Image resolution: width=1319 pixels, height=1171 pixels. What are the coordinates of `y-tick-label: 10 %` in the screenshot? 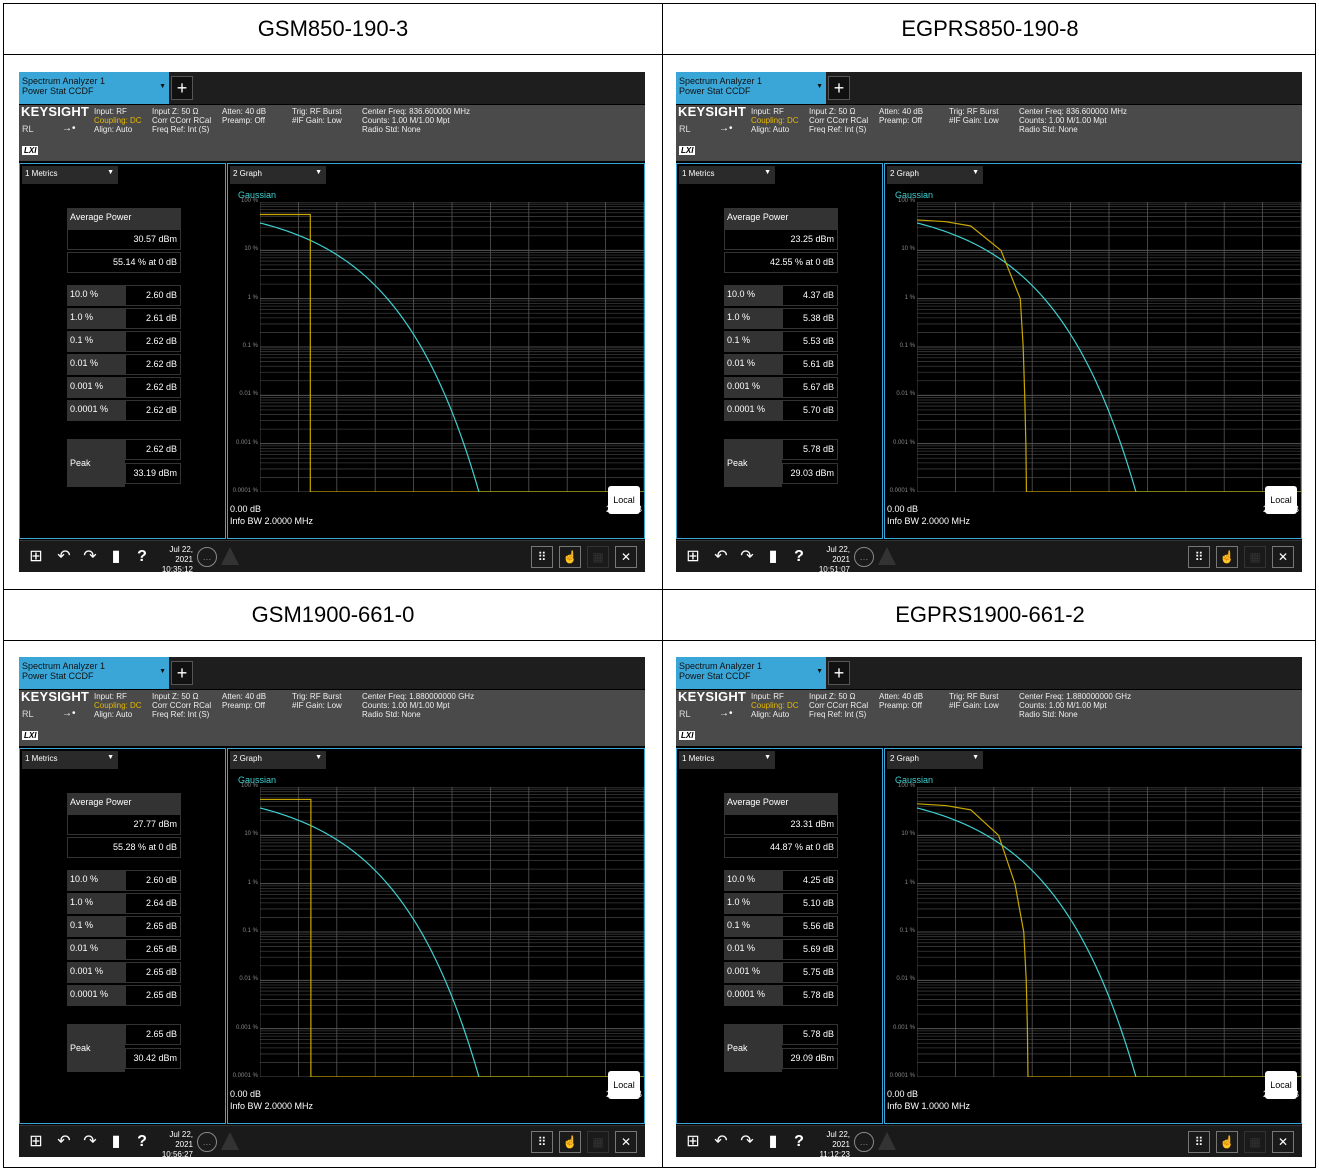 It's located at (908, 834).